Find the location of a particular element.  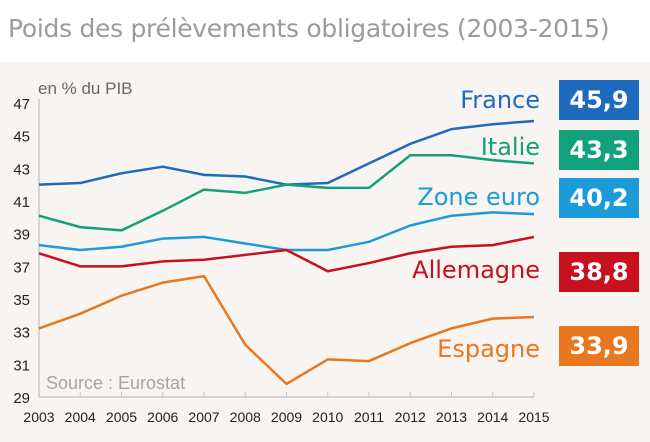

y-tick-label: 45 is located at coordinates (21, 137).